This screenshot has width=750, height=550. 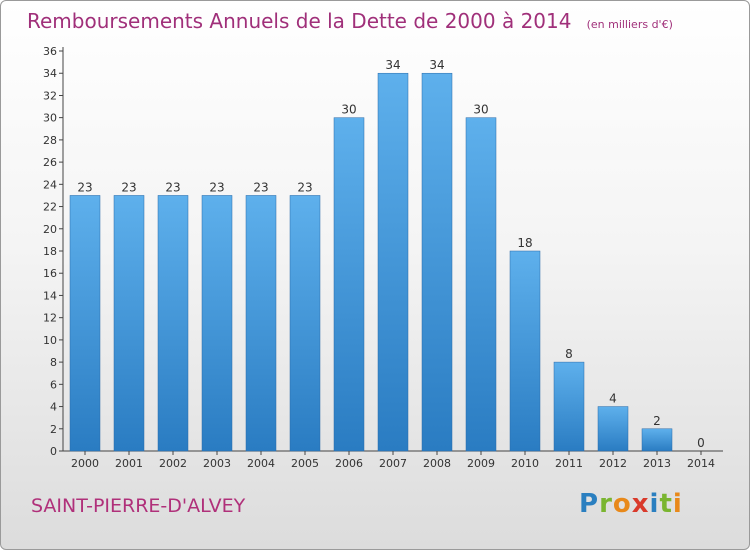 I want to click on x-tick-label: 2009, so click(x=481, y=463).